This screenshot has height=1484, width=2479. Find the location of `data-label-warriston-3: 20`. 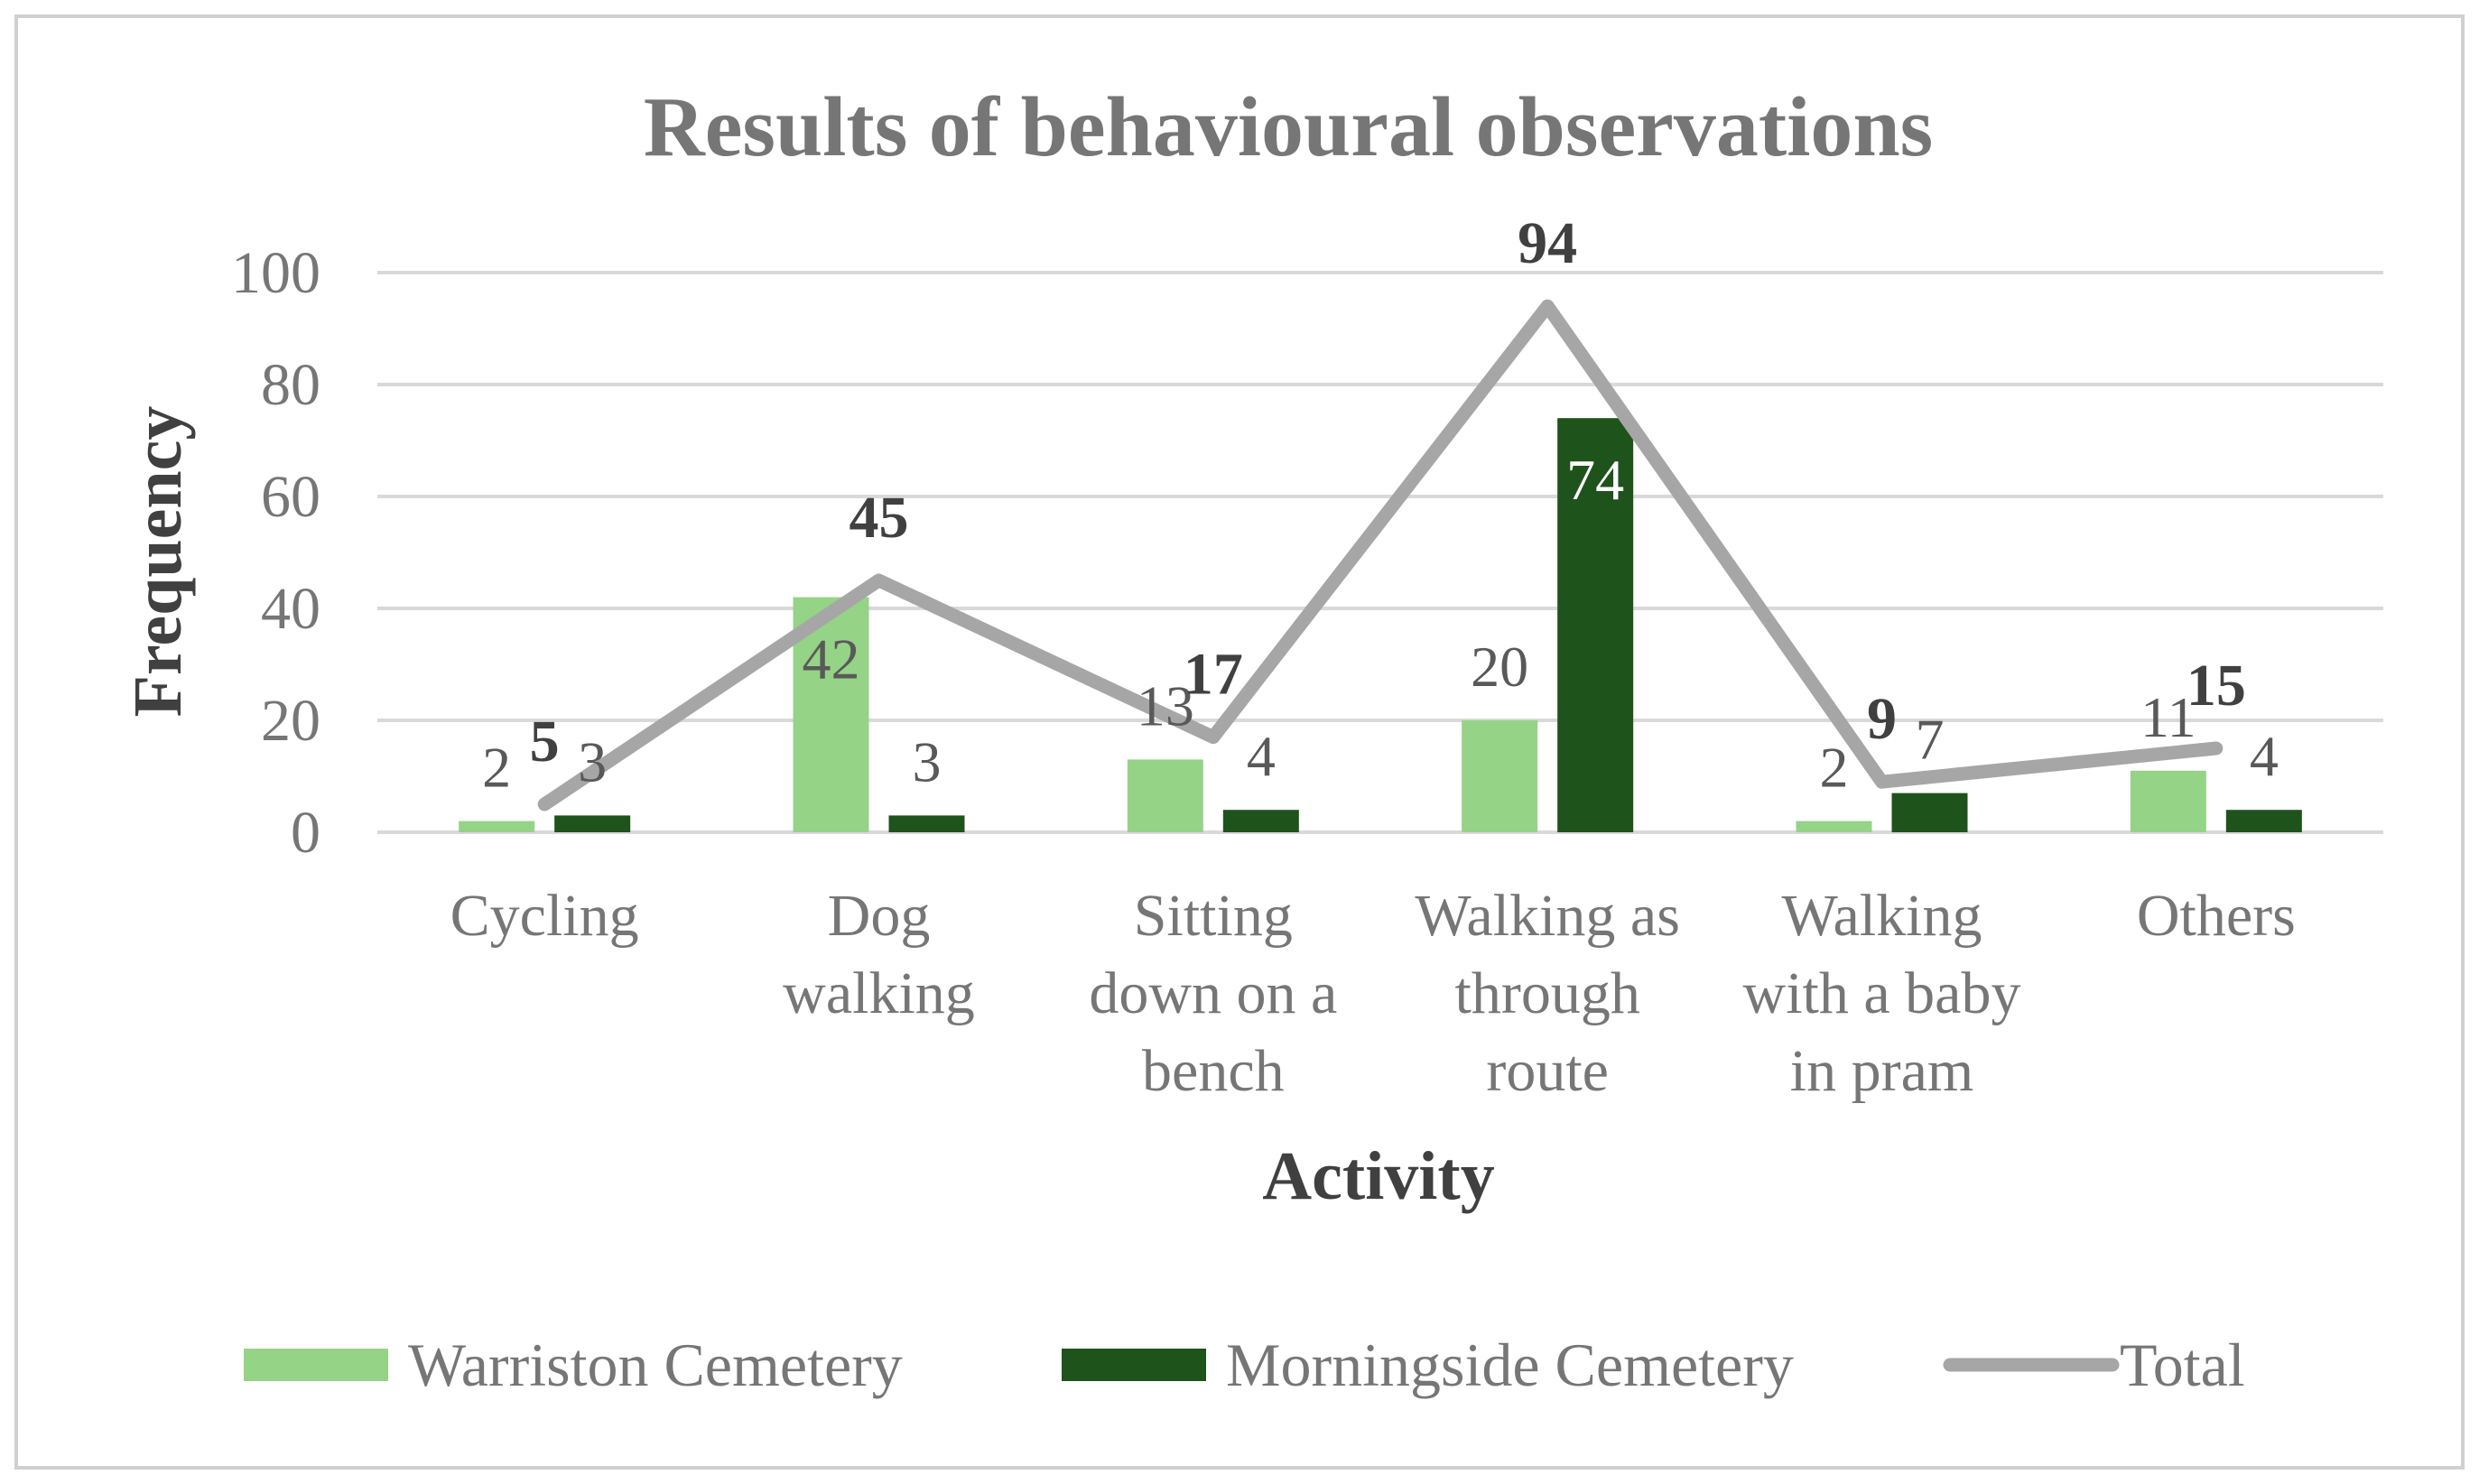

data-label-warriston-3: 20 is located at coordinates (1499, 667).